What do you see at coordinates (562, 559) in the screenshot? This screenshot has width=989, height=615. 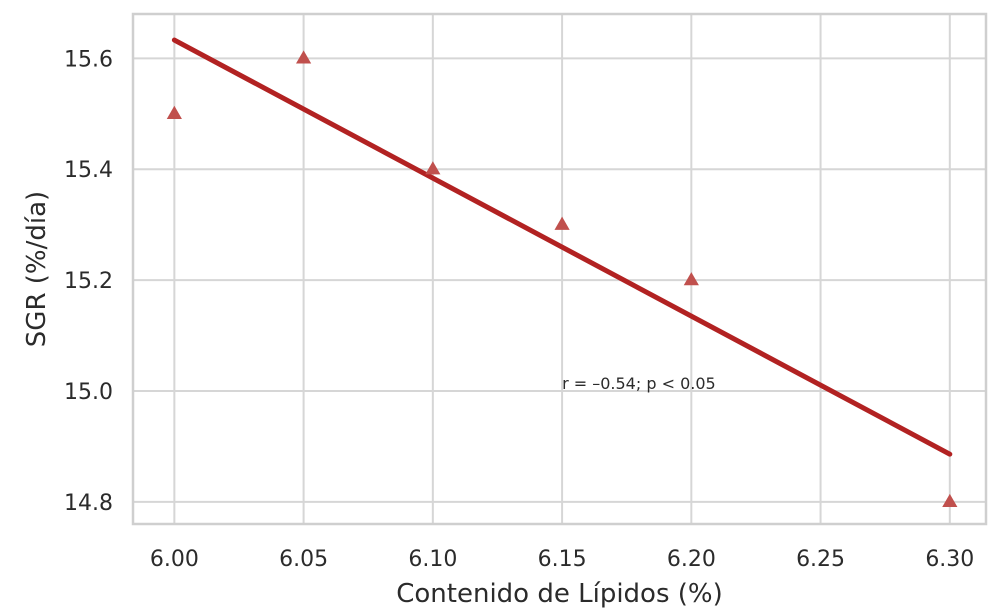 I see `x-tick-label: 6.15` at bounding box center [562, 559].